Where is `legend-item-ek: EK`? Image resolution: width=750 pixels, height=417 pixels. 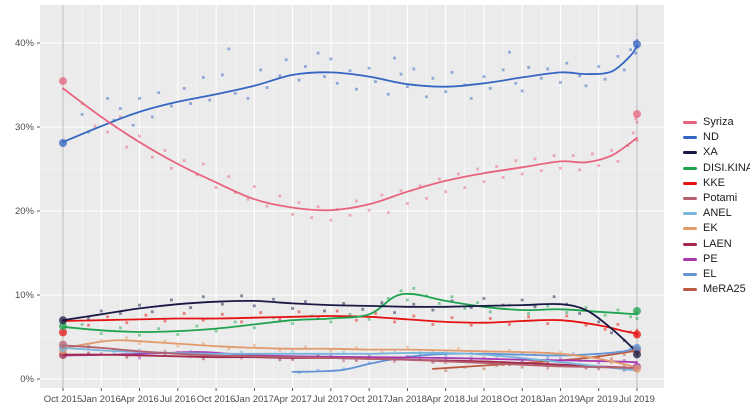
legend-item-ek: EK is located at coordinates (716, 228).